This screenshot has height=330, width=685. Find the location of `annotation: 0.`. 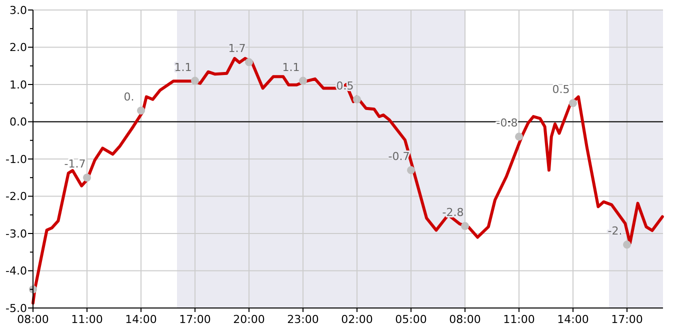

annotation: 0. is located at coordinates (129, 97).